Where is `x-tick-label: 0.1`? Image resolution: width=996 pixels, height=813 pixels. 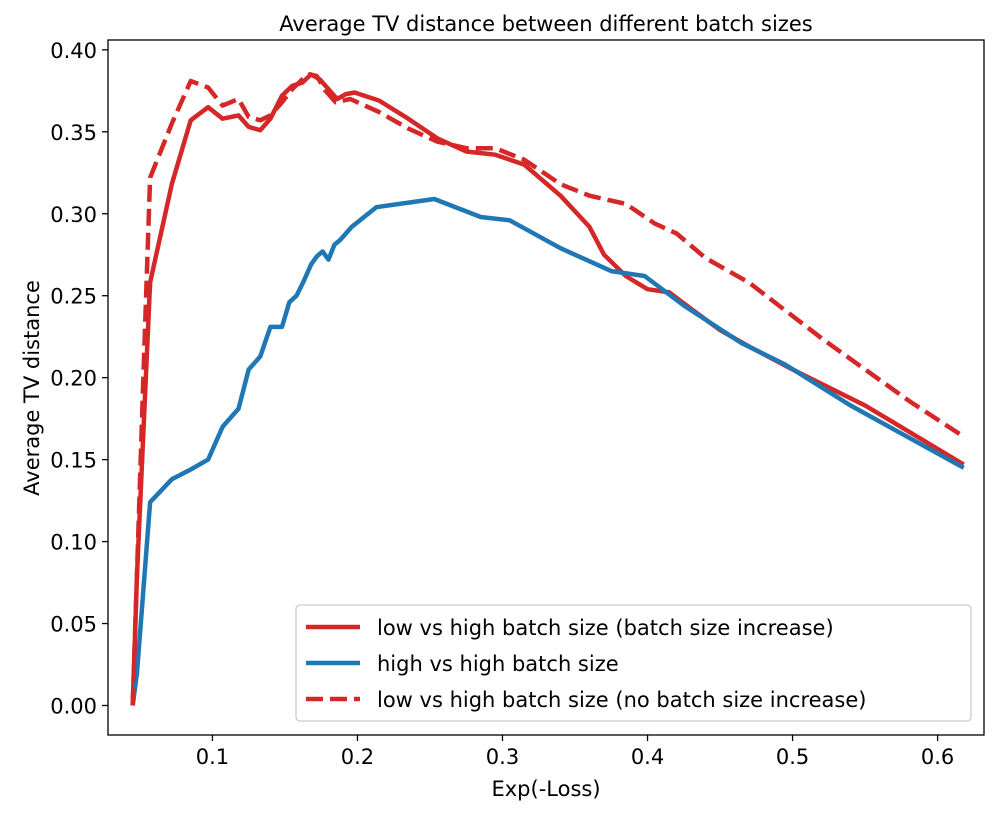 x-tick-label: 0.1 is located at coordinates (212, 757).